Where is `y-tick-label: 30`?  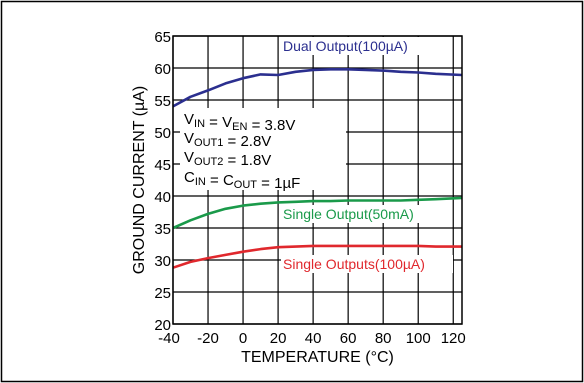
y-tick-label: 30 is located at coordinates (162, 261).